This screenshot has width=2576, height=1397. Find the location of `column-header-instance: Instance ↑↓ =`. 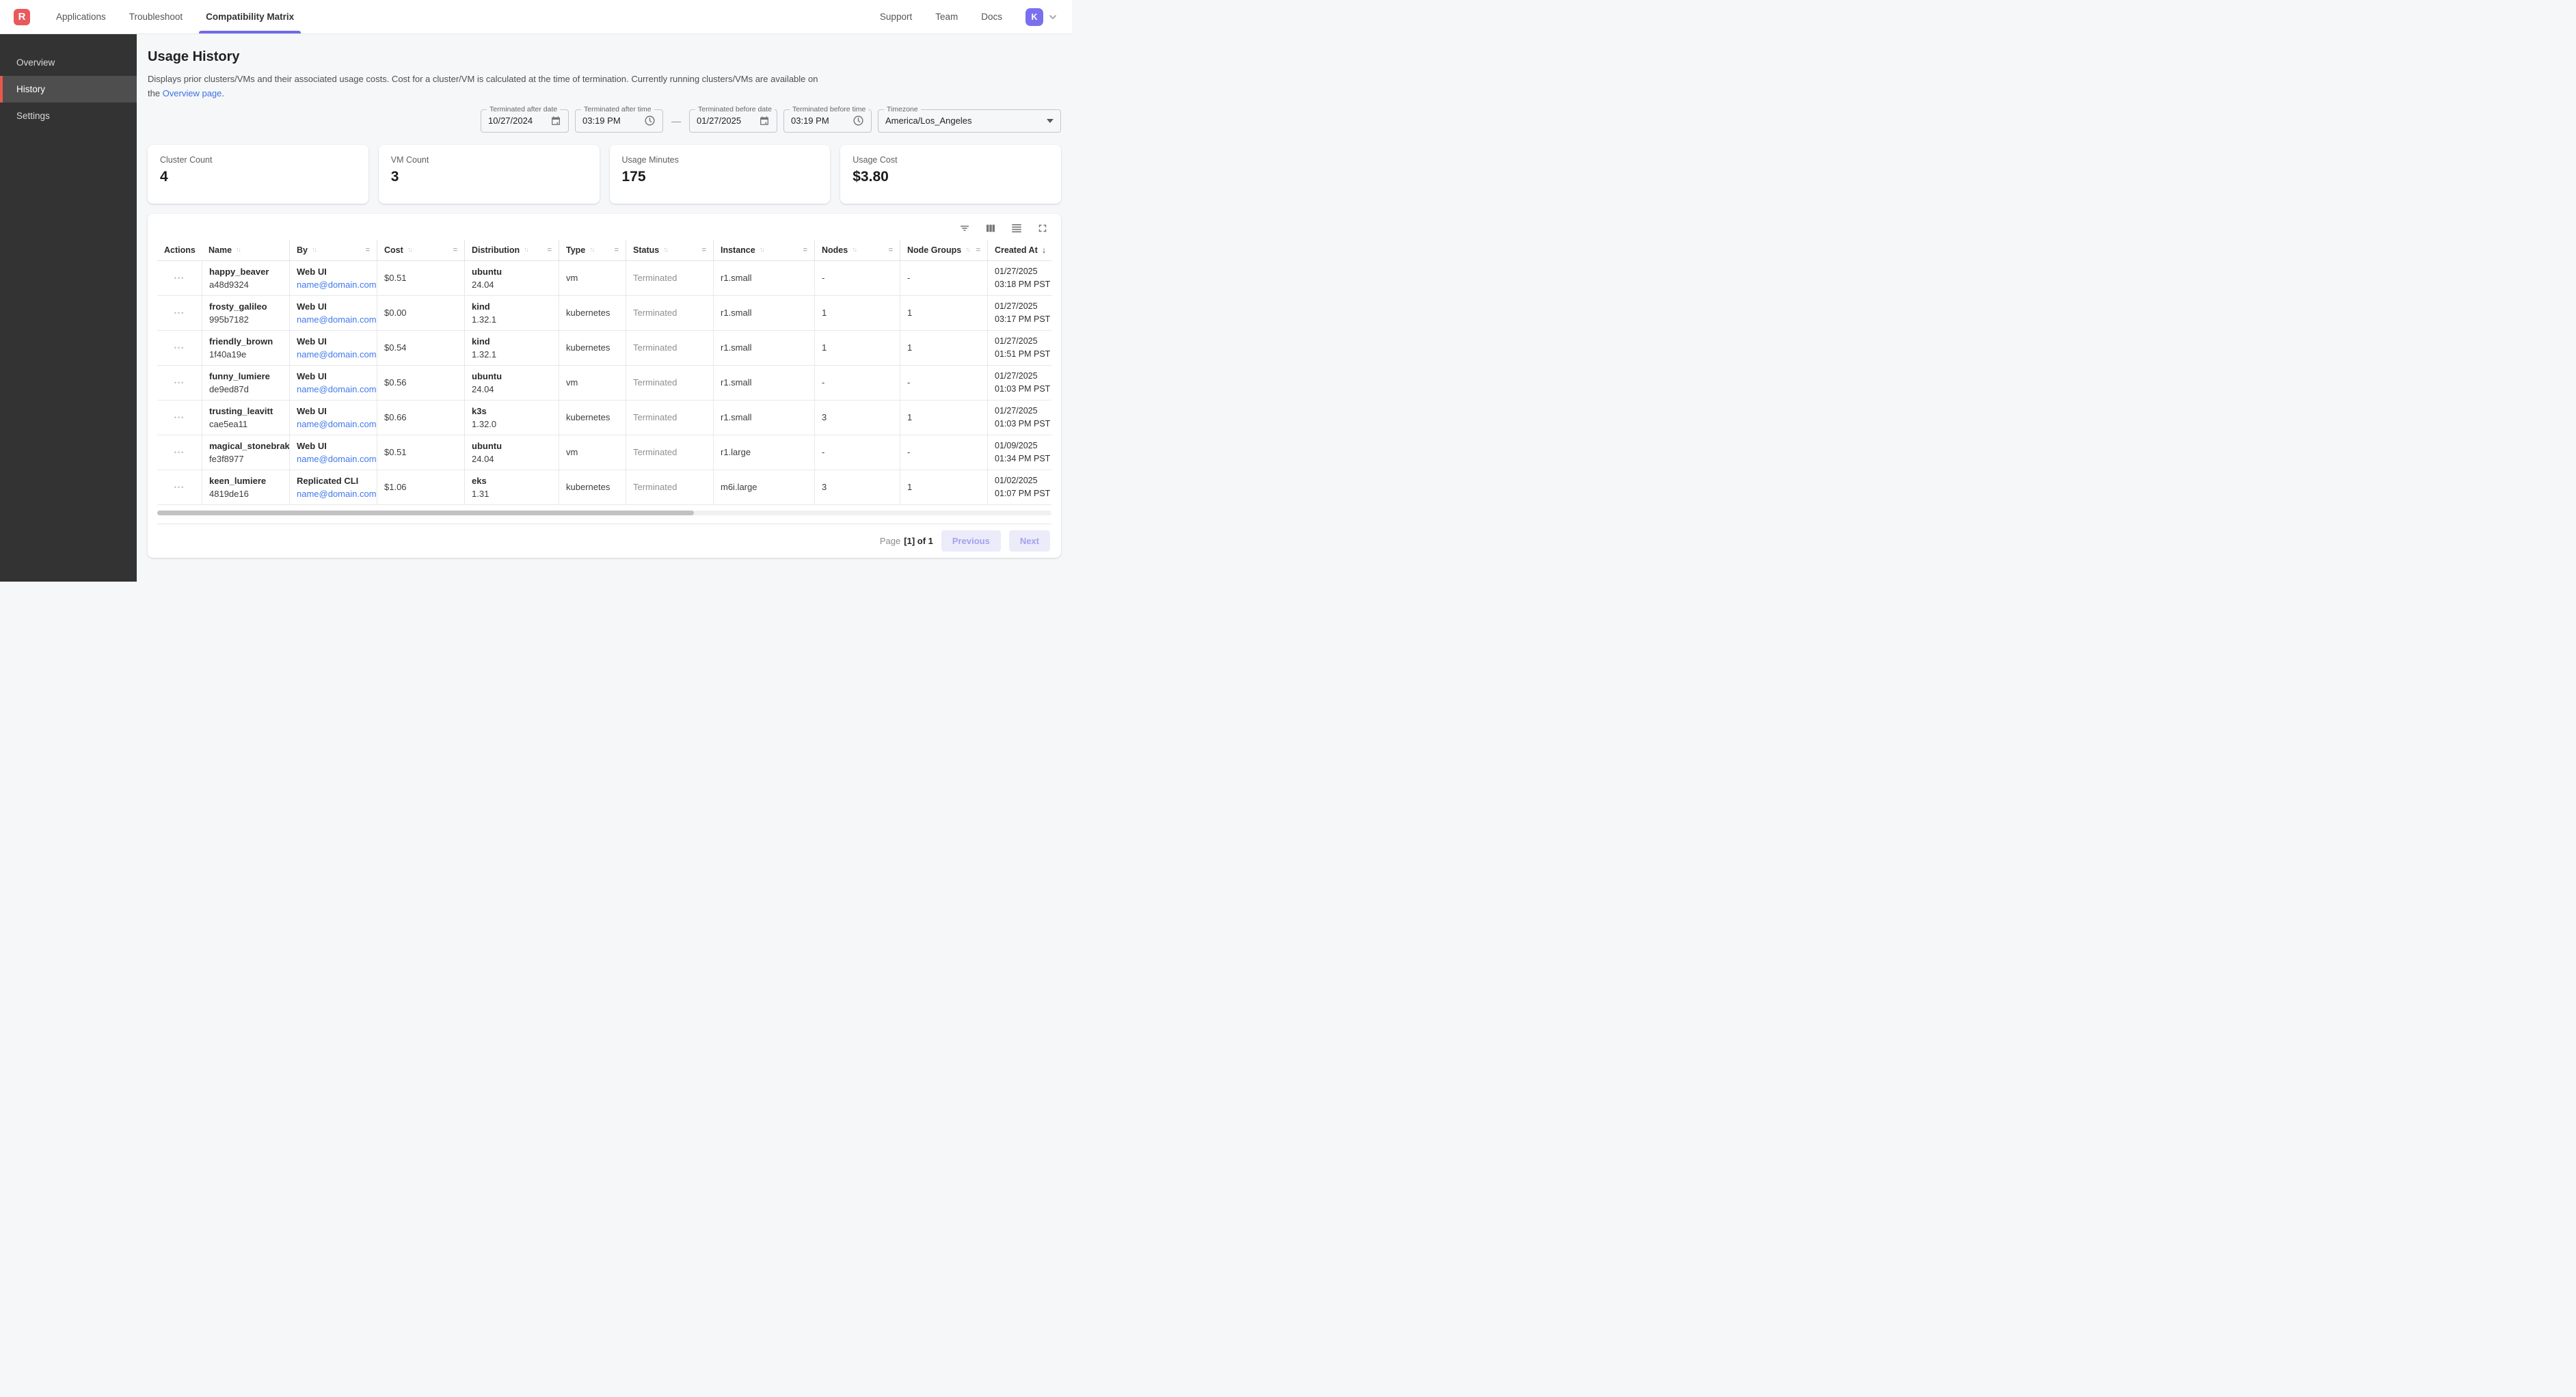

column-header-instance: Instance ↑↓ = is located at coordinates (763, 249).